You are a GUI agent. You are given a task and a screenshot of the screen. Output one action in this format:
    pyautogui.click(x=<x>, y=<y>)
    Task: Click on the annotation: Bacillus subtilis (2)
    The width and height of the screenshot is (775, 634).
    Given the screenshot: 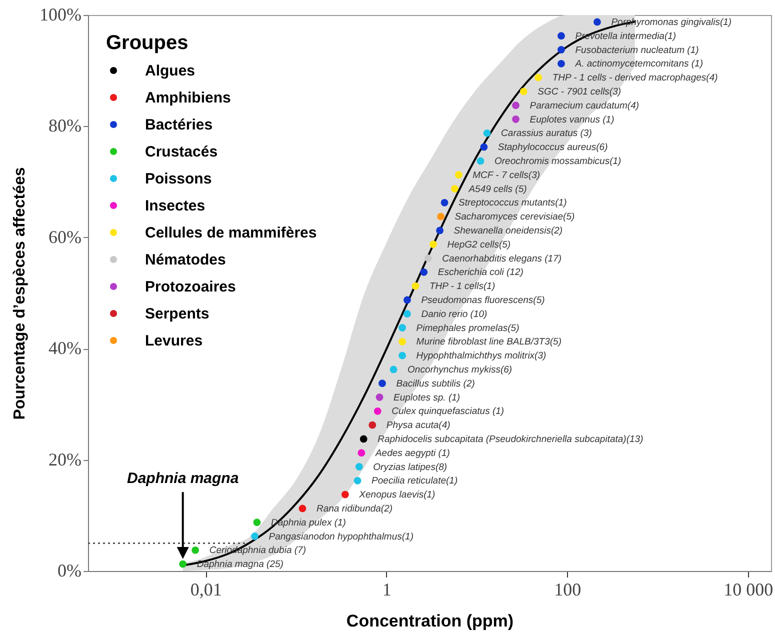 What is the action you would take?
    pyautogui.click(x=435, y=384)
    